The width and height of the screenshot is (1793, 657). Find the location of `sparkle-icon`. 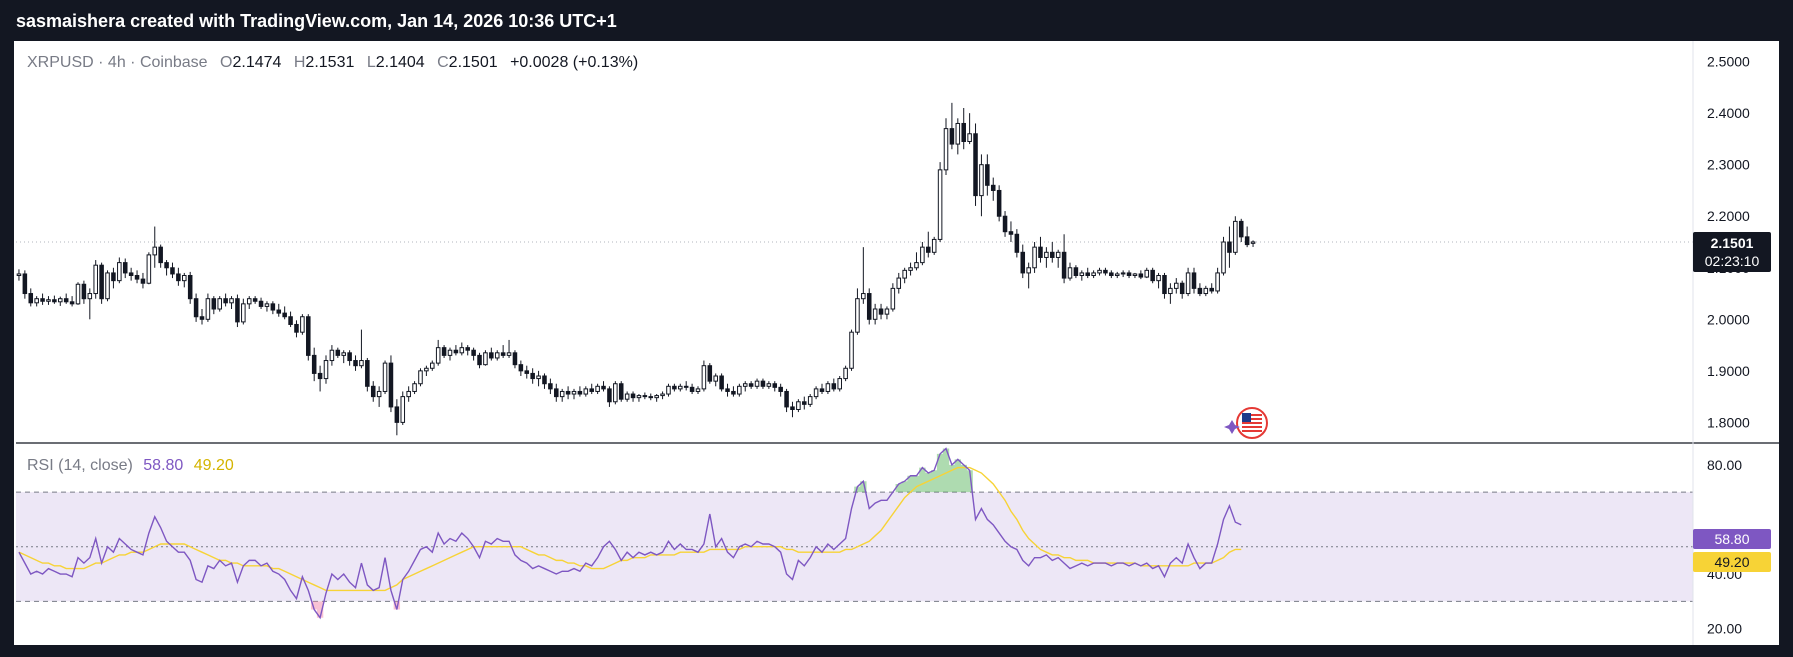

sparkle-icon is located at coordinates (1232, 427).